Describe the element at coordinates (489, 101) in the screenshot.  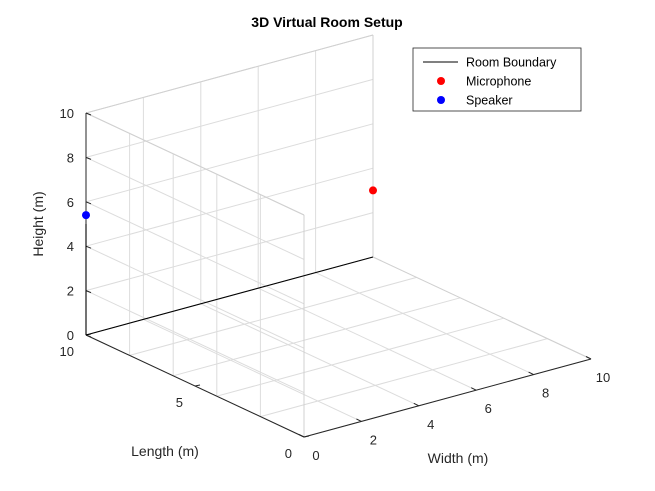
I see `legend-label-speaker: Speaker` at that location.